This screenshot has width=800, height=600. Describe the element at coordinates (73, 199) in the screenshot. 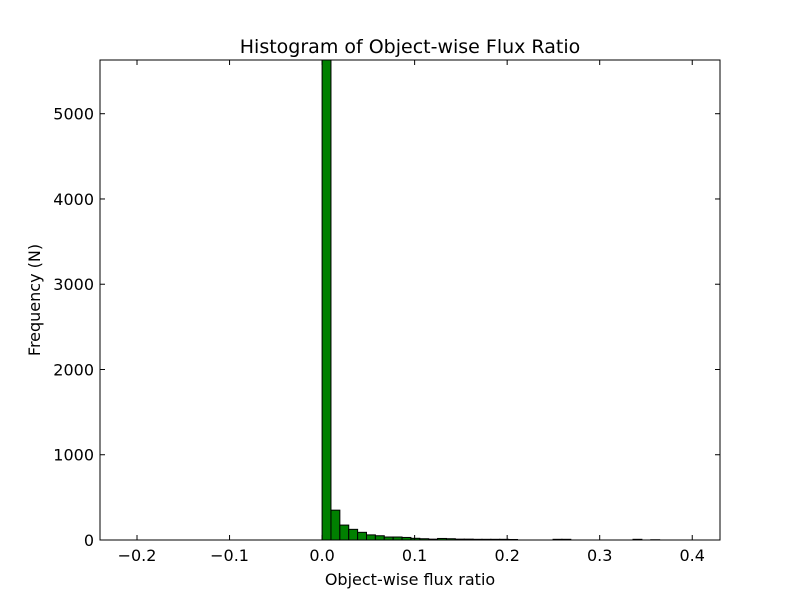

I see `y-tick-label: 4000` at that location.